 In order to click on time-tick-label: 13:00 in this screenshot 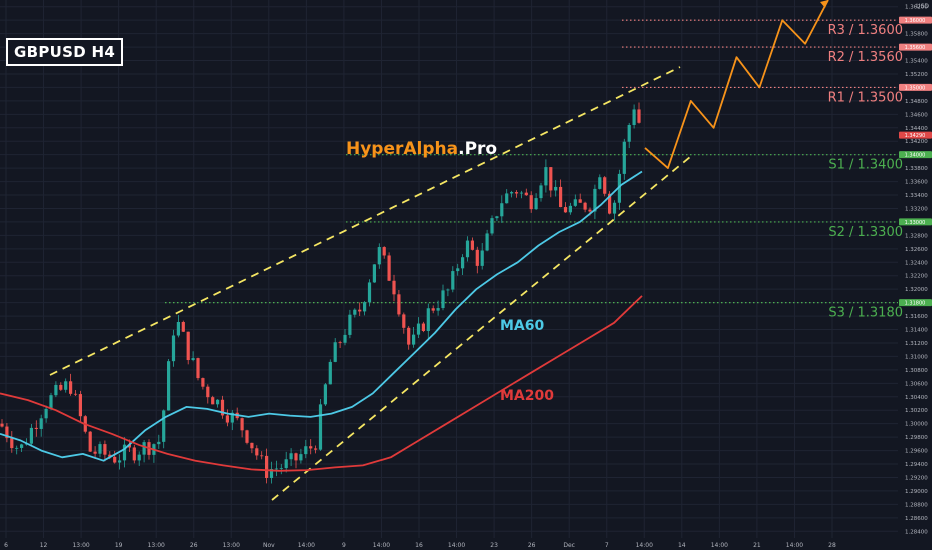, I will do `click(231, 545)`.